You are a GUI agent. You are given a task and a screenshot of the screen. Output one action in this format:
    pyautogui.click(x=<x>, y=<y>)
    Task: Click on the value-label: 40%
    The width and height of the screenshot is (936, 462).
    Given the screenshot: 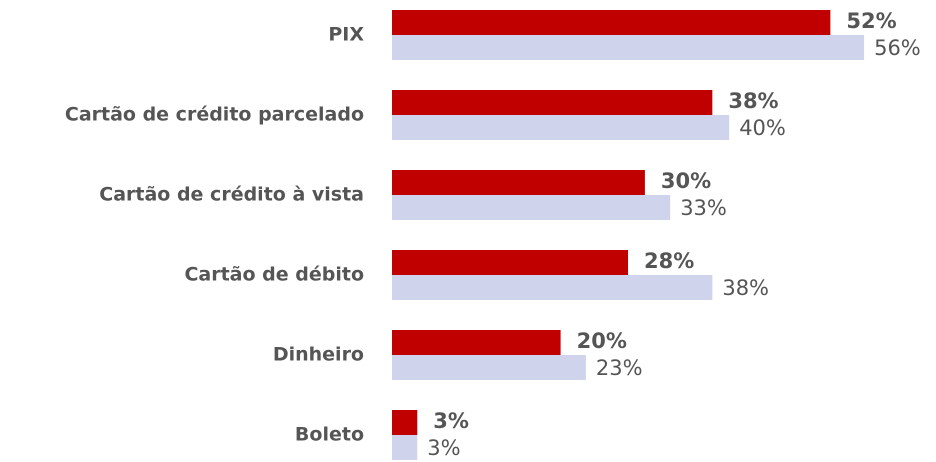 What is the action you would take?
    pyautogui.click(x=762, y=128)
    